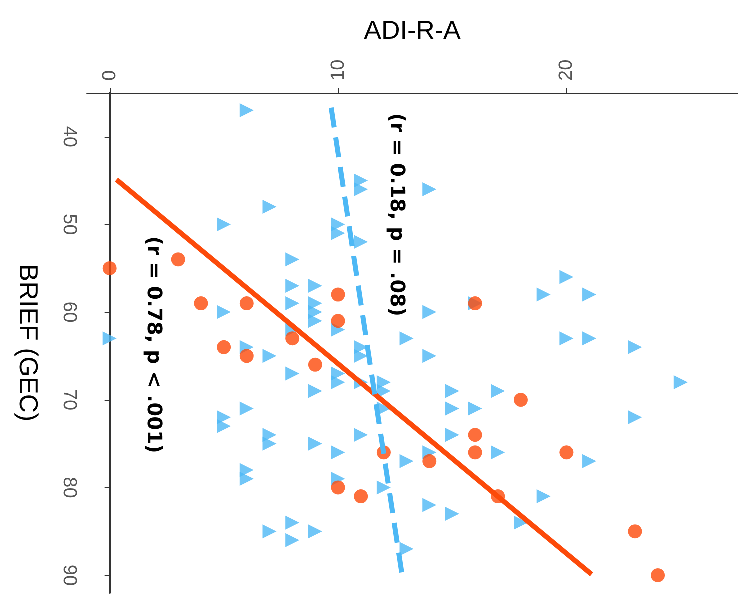 The height and width of the screenshot is (603, 752). What do you see at coordinates (69, 137) in the screenshot?
I see `y-tick-label: 40` at bounding box center [69, 137].